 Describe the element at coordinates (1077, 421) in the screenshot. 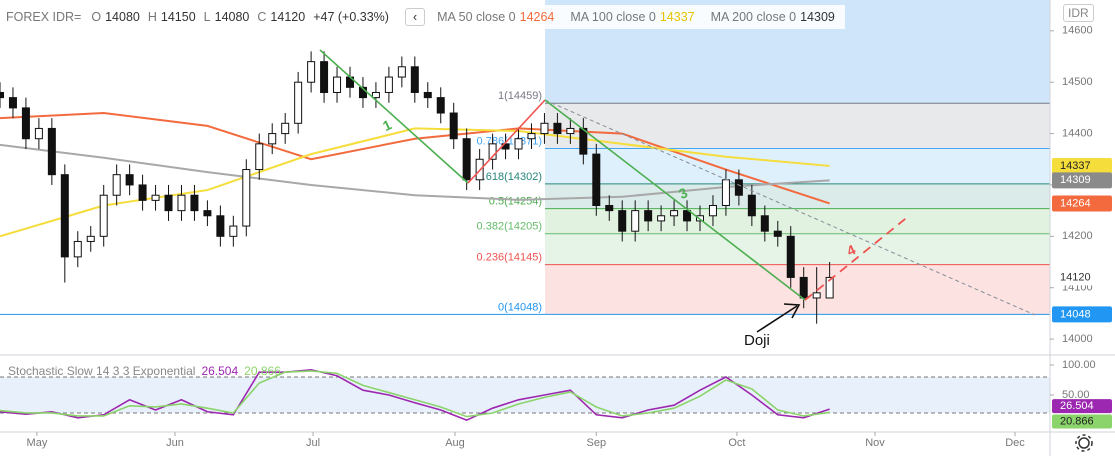

I see `indicator-tag-label: 20.866` at that location.